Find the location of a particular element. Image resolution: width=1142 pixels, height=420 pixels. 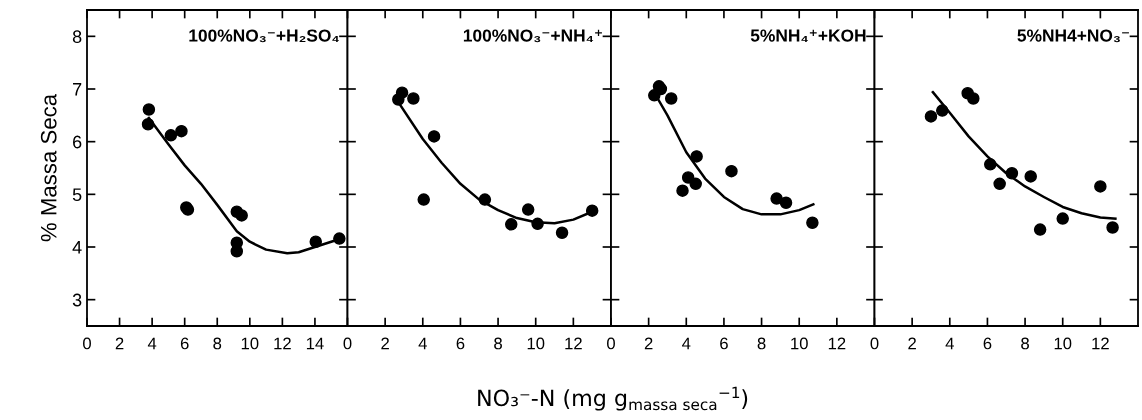

text: 100%NO₃⁻+H₂SO₄ is located at coordinates (264, 36).